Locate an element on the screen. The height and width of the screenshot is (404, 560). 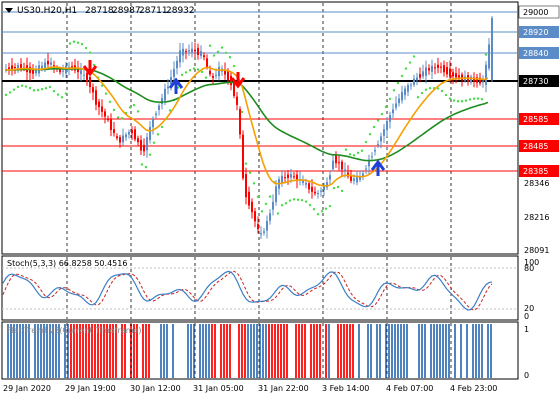
ohlc-close: 28932 is located at coordinates (180, 11).